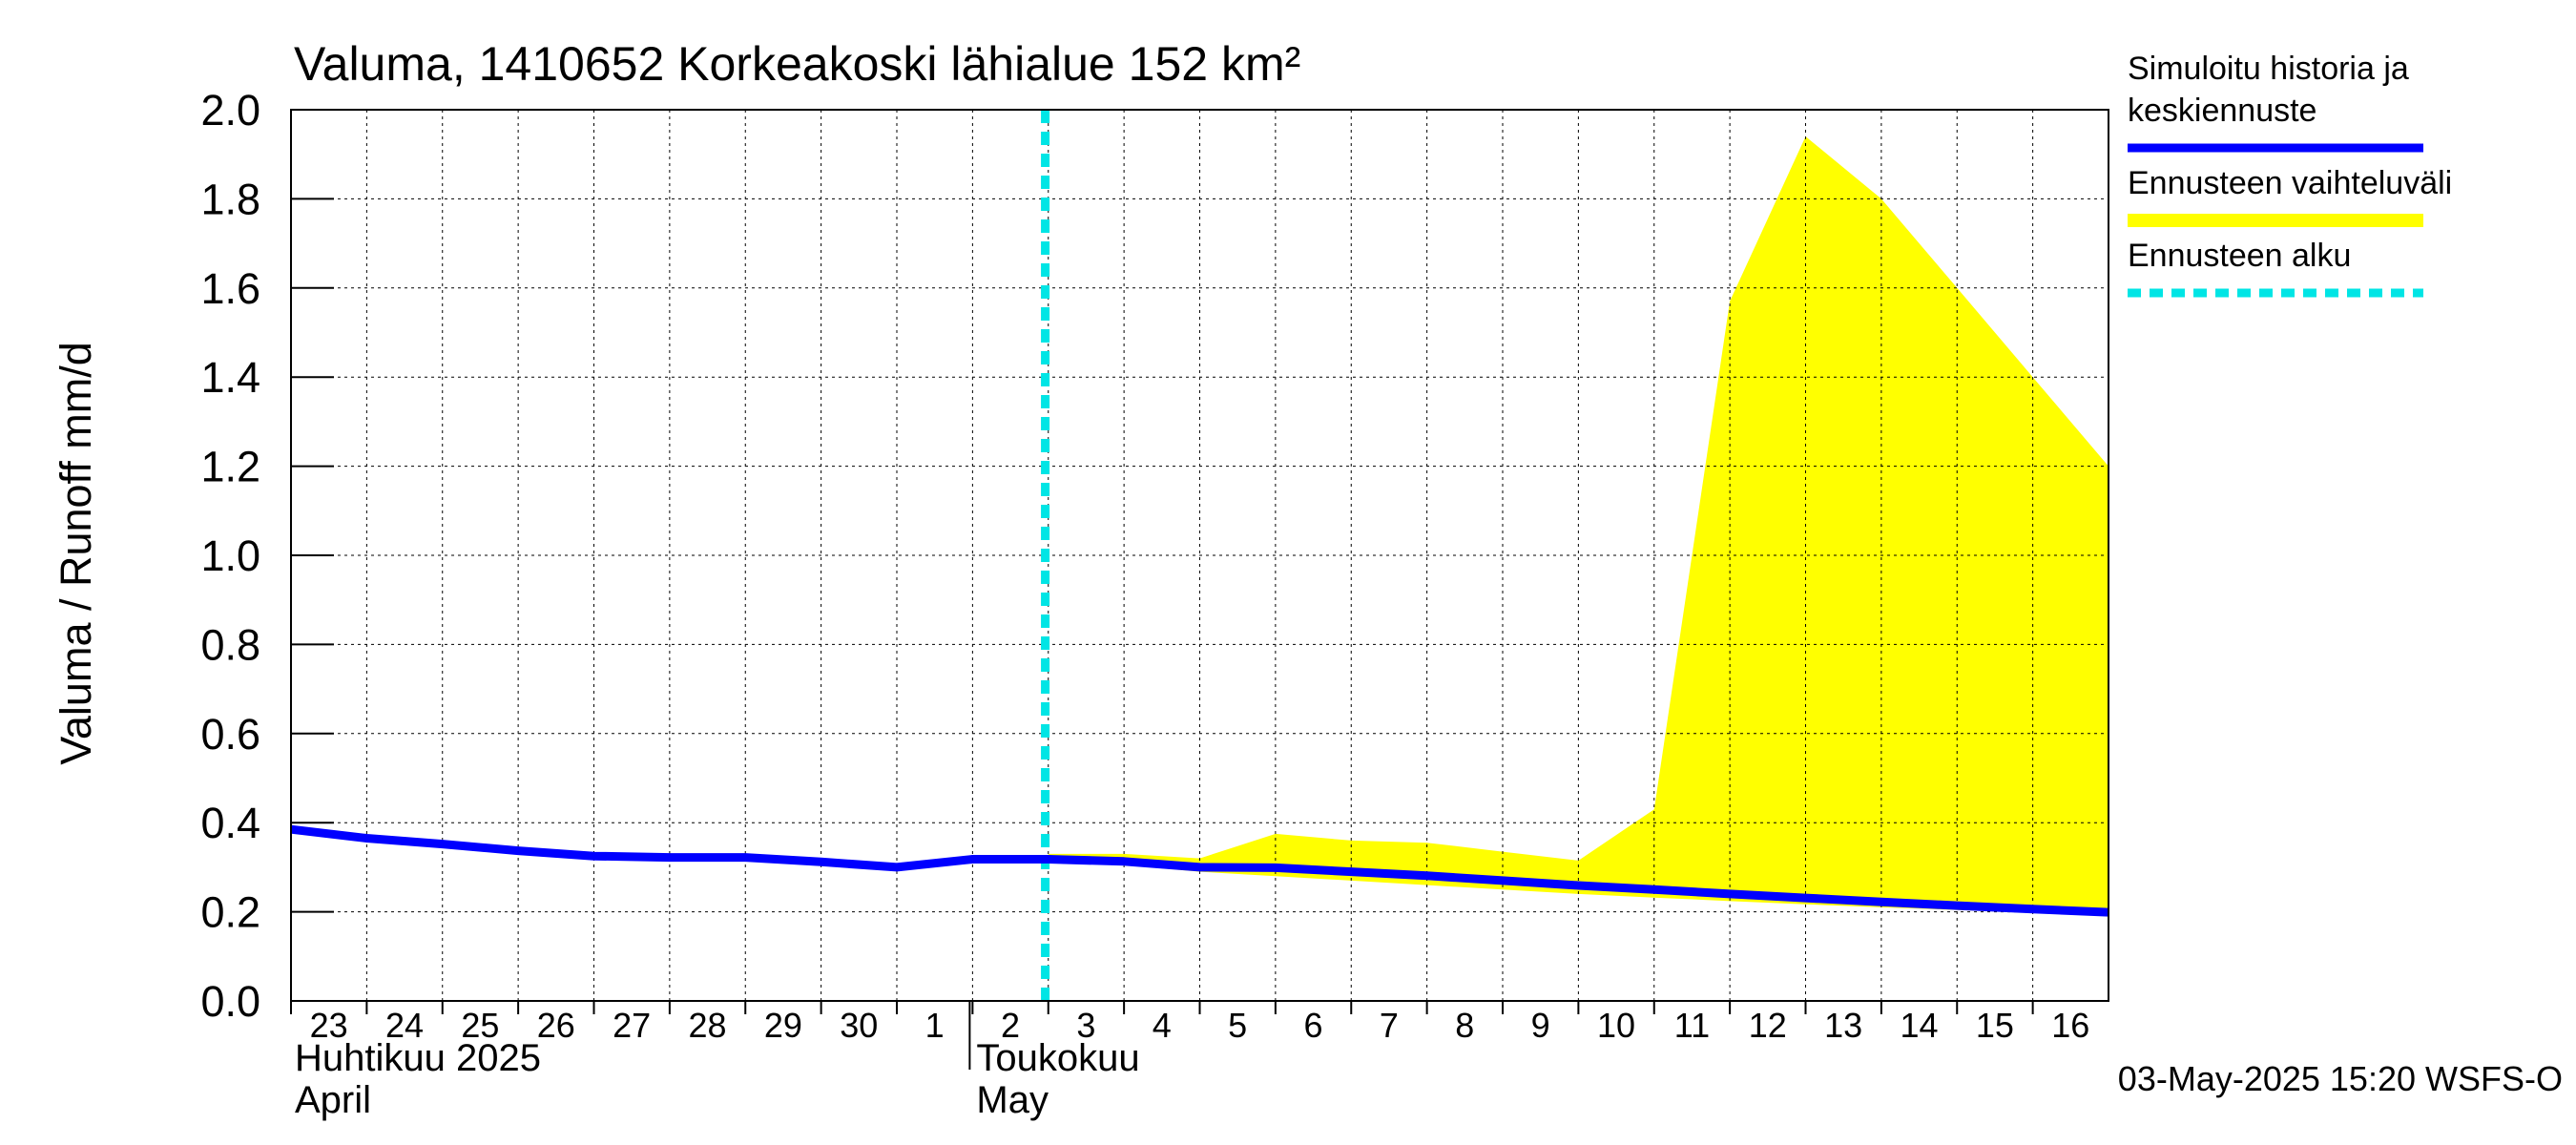 Image resolution: width=2576 pixels, height=1145 pixels. I want to click on x-tick-label: 14, so click(1920, 1025).